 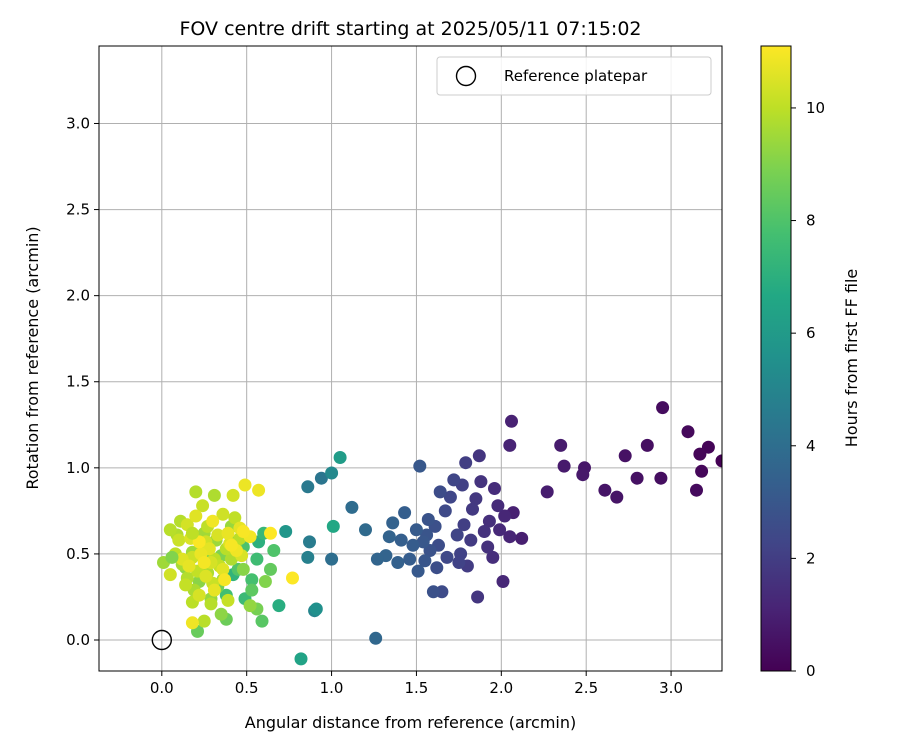 What do you see at coordinates (851, 358) in the screenshot?
I see `colorbar-label: Hours from first FF file` at bounding box center [851, 358].